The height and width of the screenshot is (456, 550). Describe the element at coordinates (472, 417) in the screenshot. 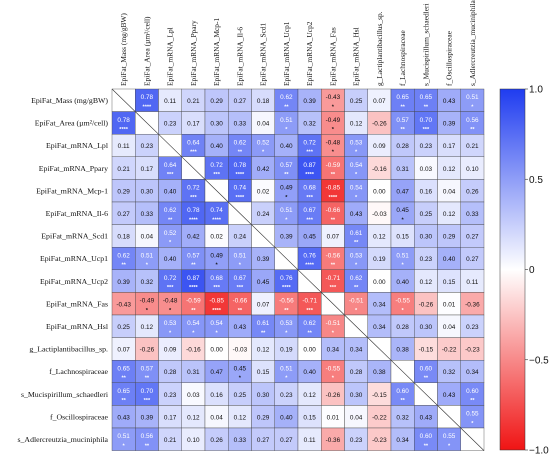

I see `heatmap-cell: 0.55 *` at that location.